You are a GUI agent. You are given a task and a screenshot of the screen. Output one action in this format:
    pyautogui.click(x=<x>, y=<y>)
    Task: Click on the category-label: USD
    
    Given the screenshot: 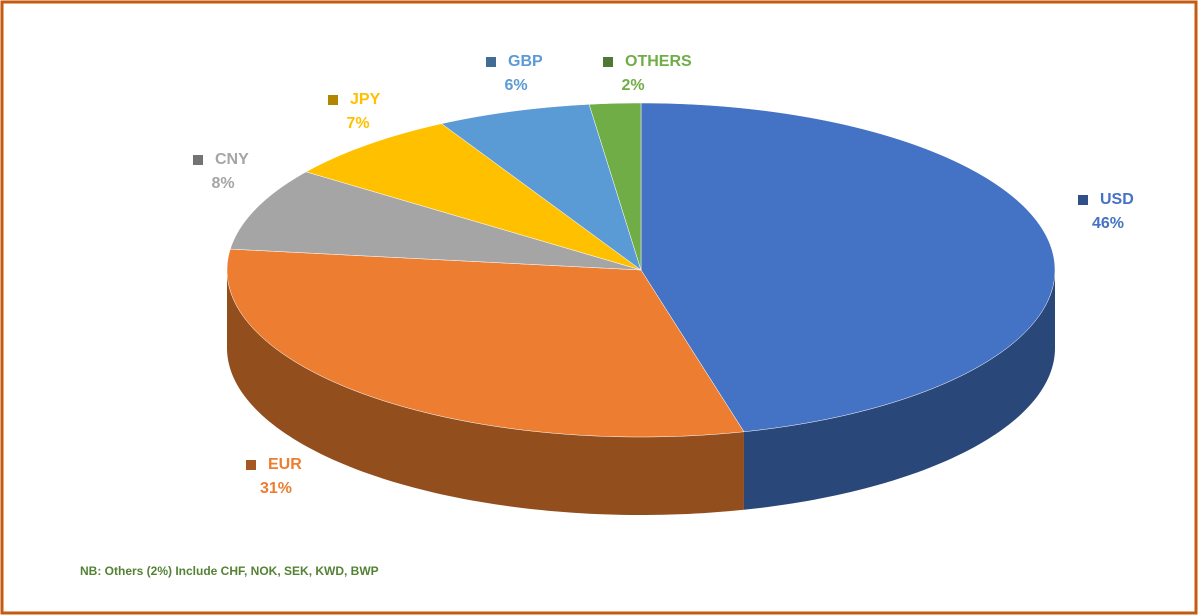 What is the action you would take?
    pyautogui.click(x=1117, y=199)
    